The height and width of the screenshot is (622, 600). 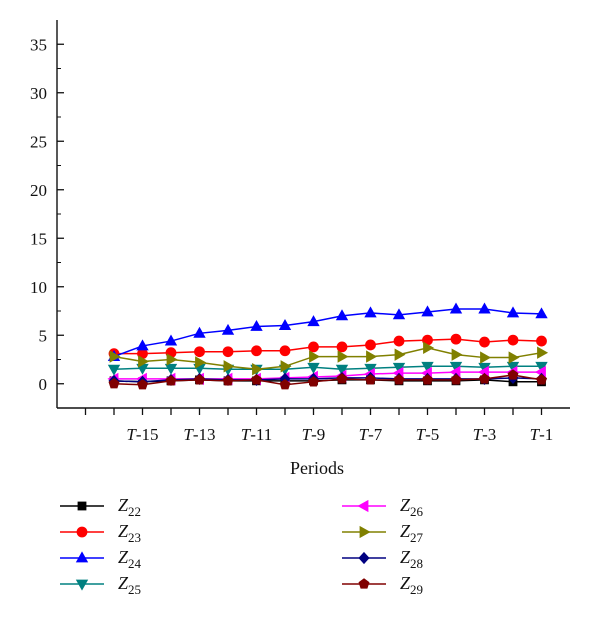 What do you see at coordinates (261, 434) in the screenshot?
I see `x-tick-label-suffix: -11` at bounding box center [261, 434].